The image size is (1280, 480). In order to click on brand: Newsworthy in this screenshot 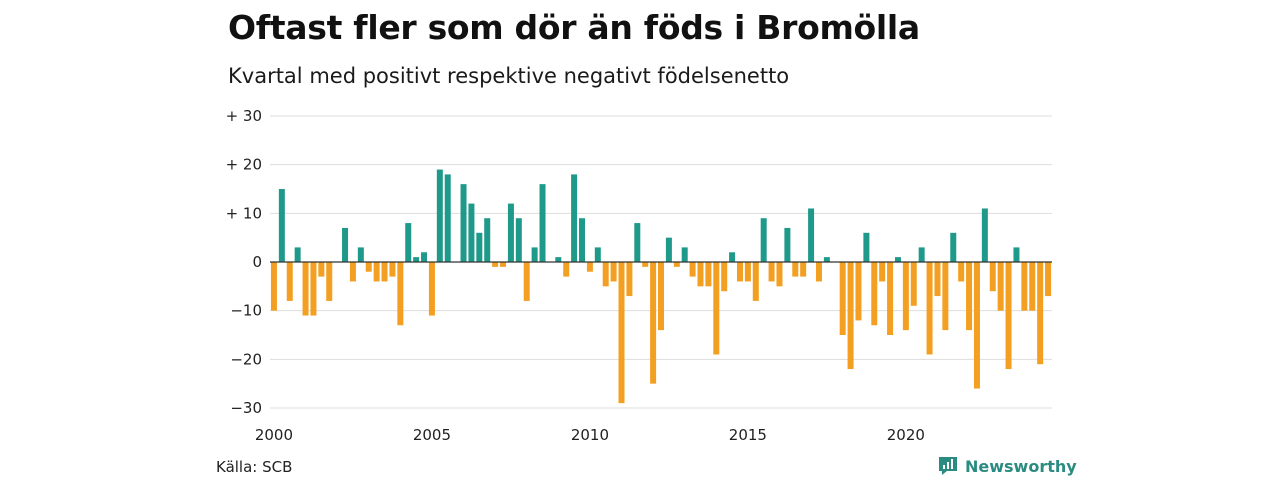, I will do `click(1007, 466)`.